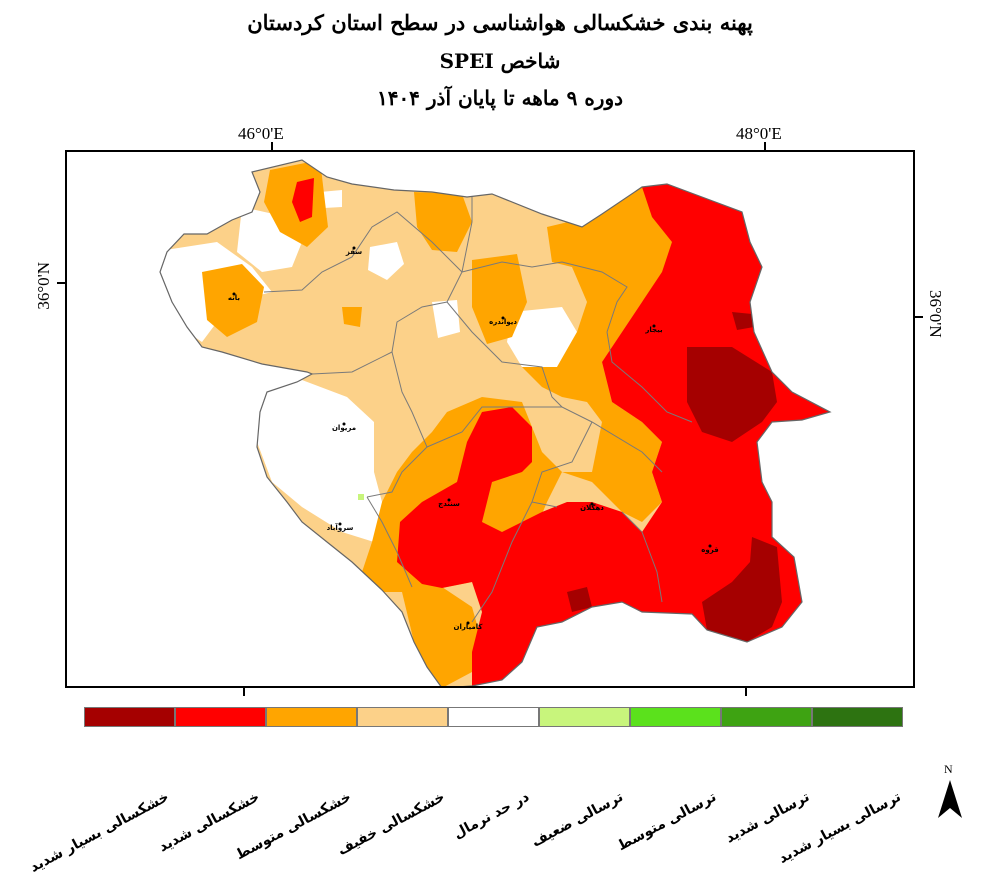 This screenshot has width=1000, height=876. What do you see at coordinates (743, 321) in the screenshot?
I see `zone-extreme-spot` at bounding box center [743, 321].